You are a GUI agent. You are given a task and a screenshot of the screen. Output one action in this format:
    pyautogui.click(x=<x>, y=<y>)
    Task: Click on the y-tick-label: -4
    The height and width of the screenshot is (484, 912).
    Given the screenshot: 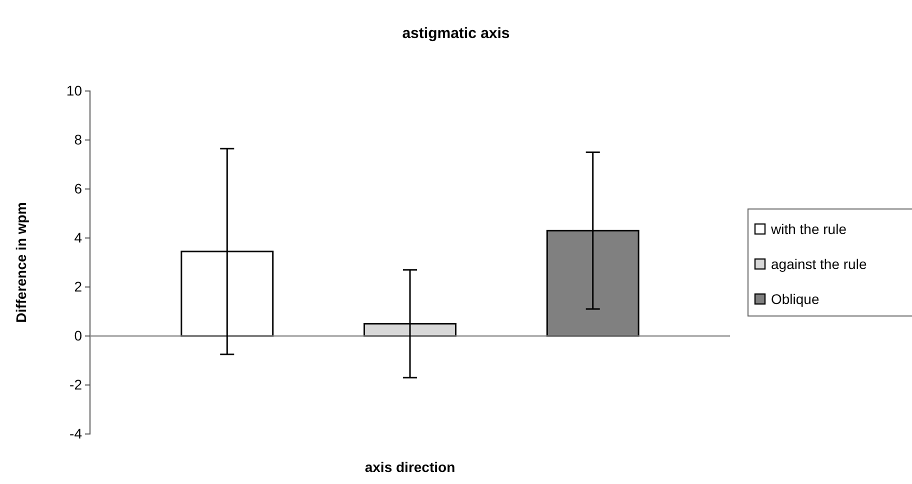 What is the action you would take?
    pyautogui.click(x=76, y=433)
    